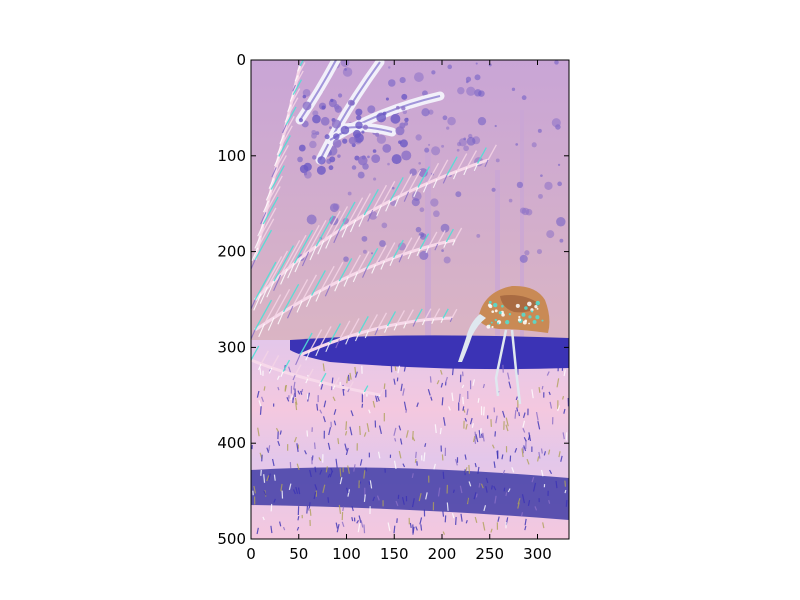 This screenshot has height=600, width=800. Describe the element at coordinates (489, 554) in the screenshot. I see `x-tick-label: 250` at that location.